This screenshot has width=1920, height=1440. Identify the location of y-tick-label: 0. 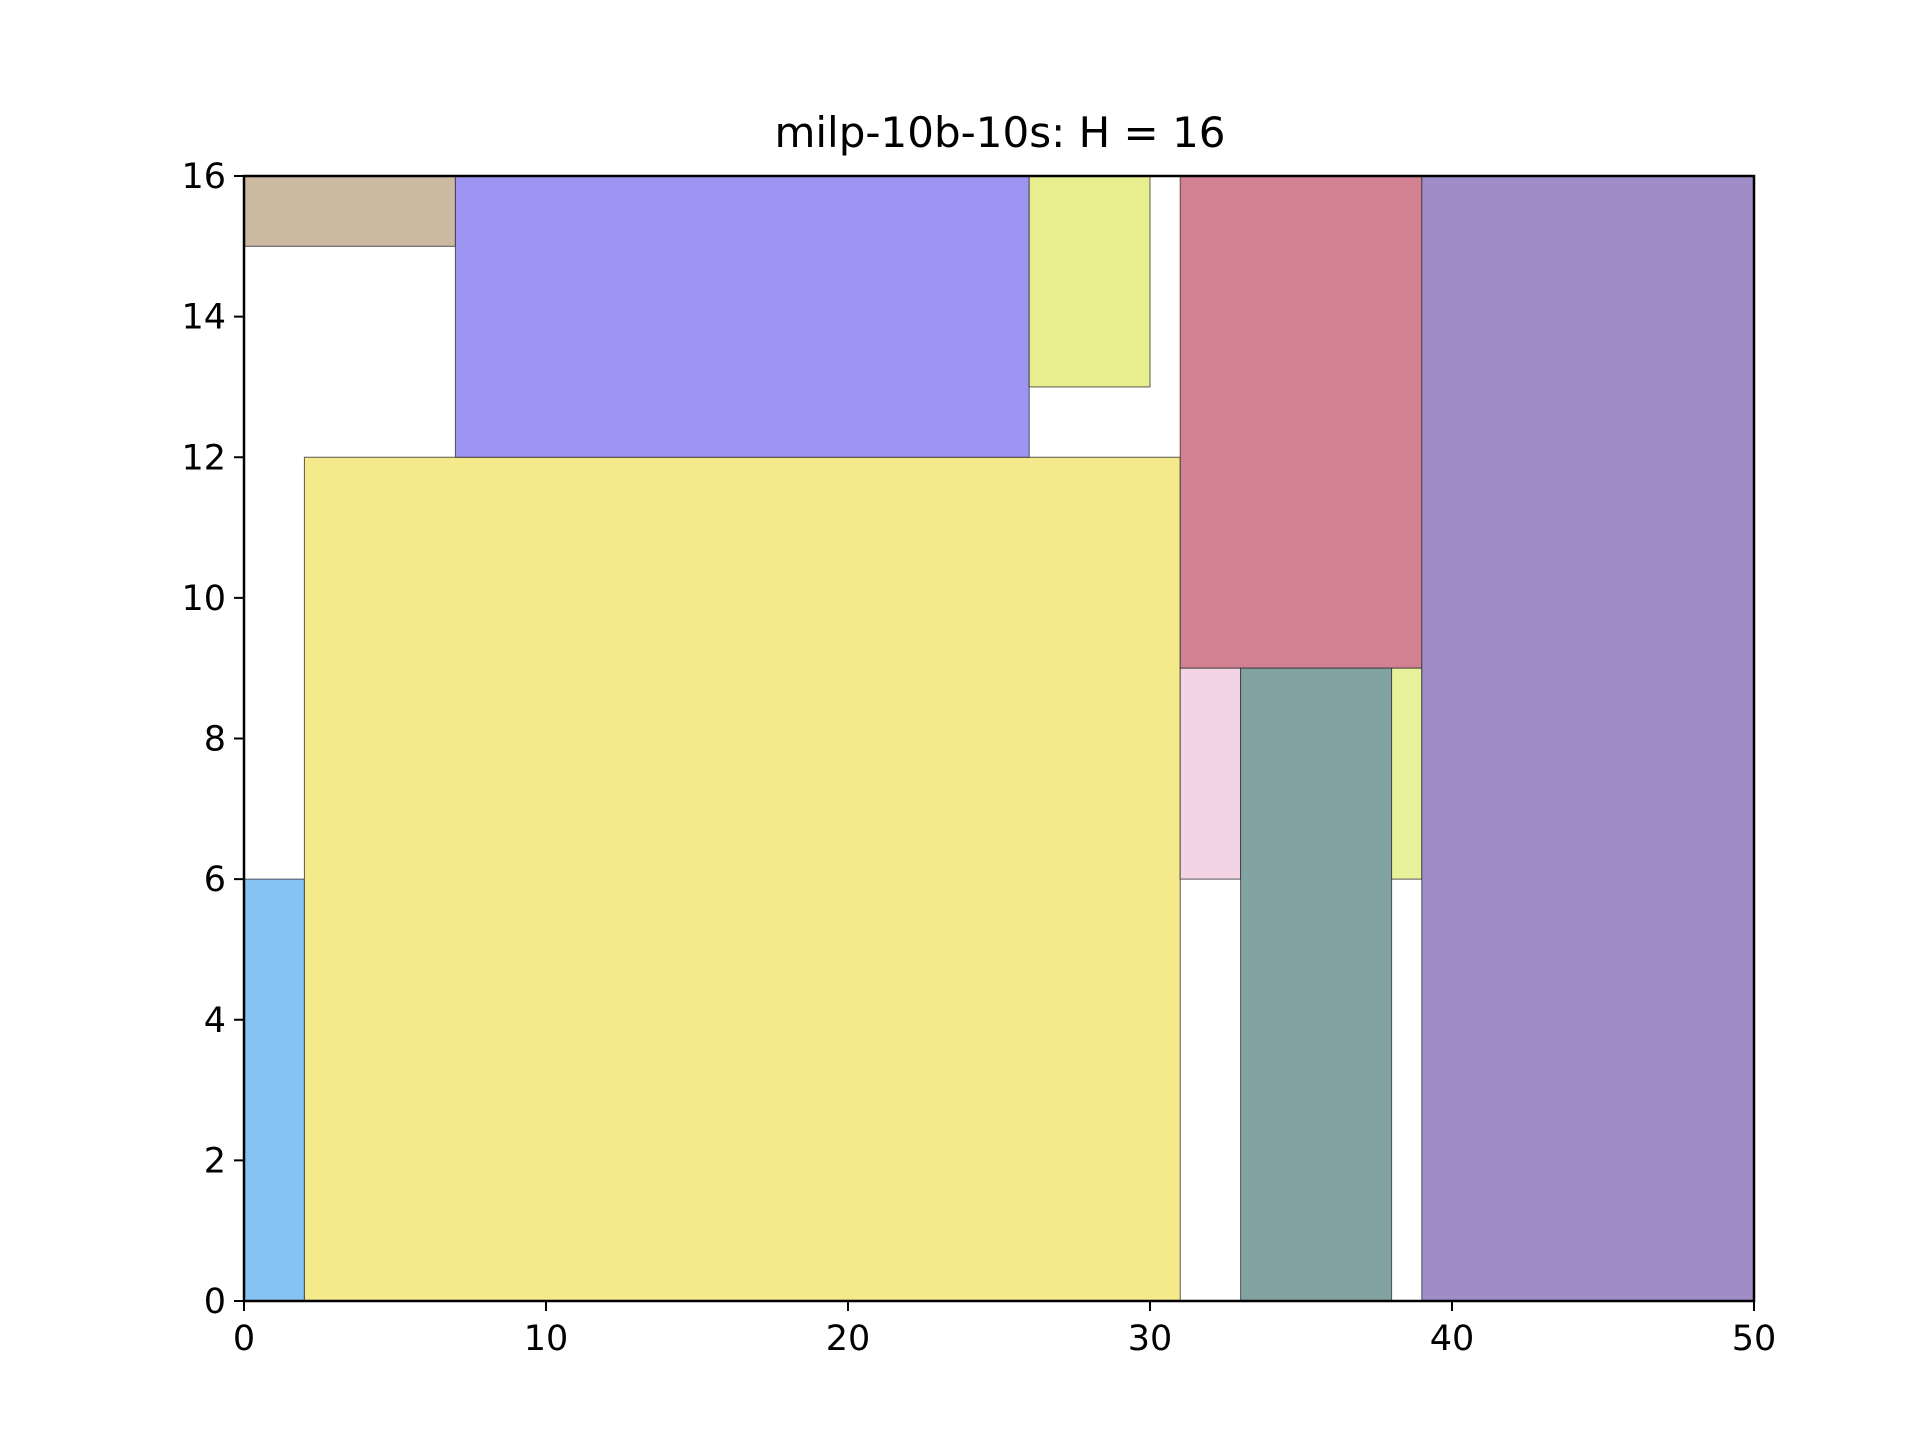
(215, 1302).